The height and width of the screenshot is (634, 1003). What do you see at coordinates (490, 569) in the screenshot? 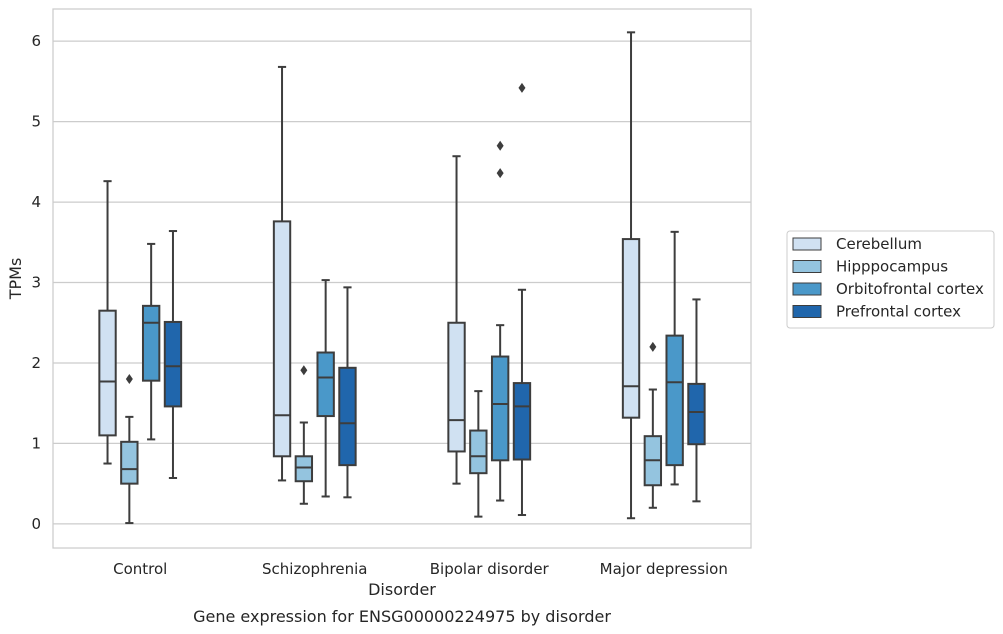
I see `x-tick-label: Bipolar disorder` at bounding box center [490, 569].